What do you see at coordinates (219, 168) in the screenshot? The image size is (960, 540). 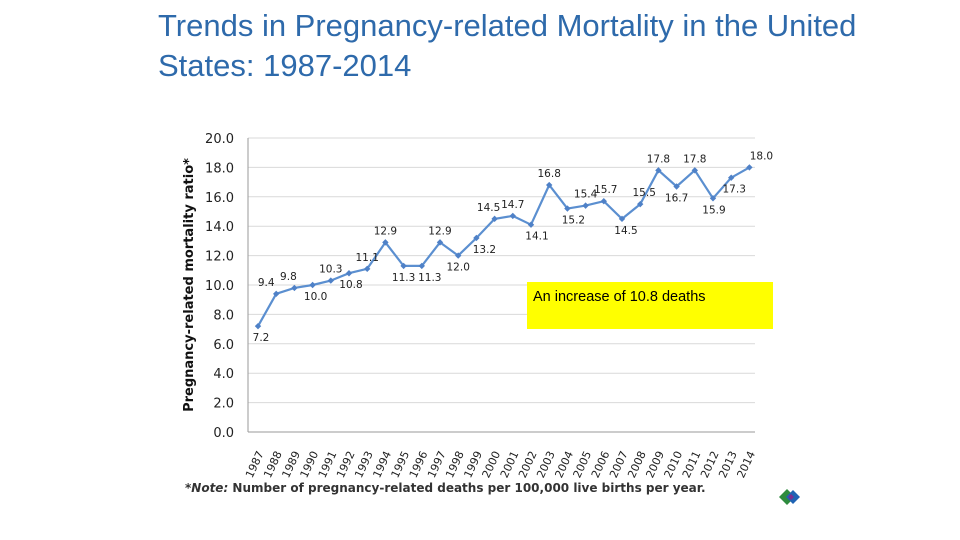 I see `y-tick-label: 18.0` at bounding box center [219, 168].